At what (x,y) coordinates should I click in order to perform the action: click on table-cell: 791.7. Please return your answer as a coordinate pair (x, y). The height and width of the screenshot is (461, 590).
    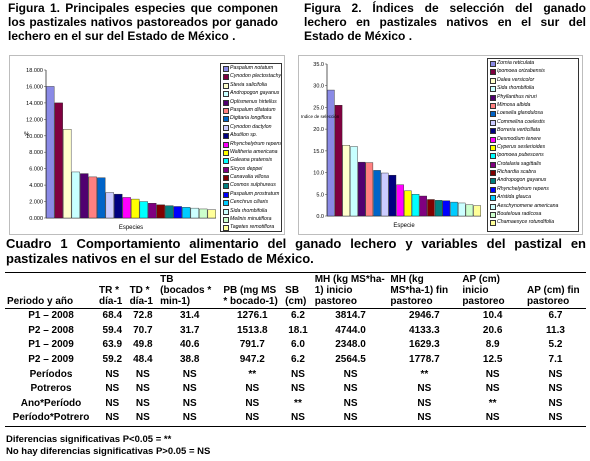
    Looking at the image, I should click on (252, 345).